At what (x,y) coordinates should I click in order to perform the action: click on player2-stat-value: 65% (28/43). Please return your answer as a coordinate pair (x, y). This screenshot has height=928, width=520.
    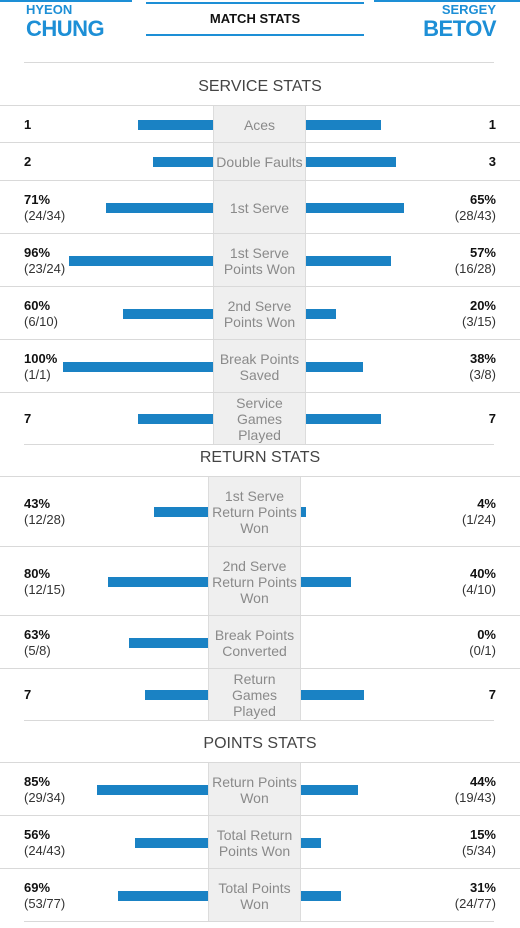
    Looking at the image, I should click on (475, 207).